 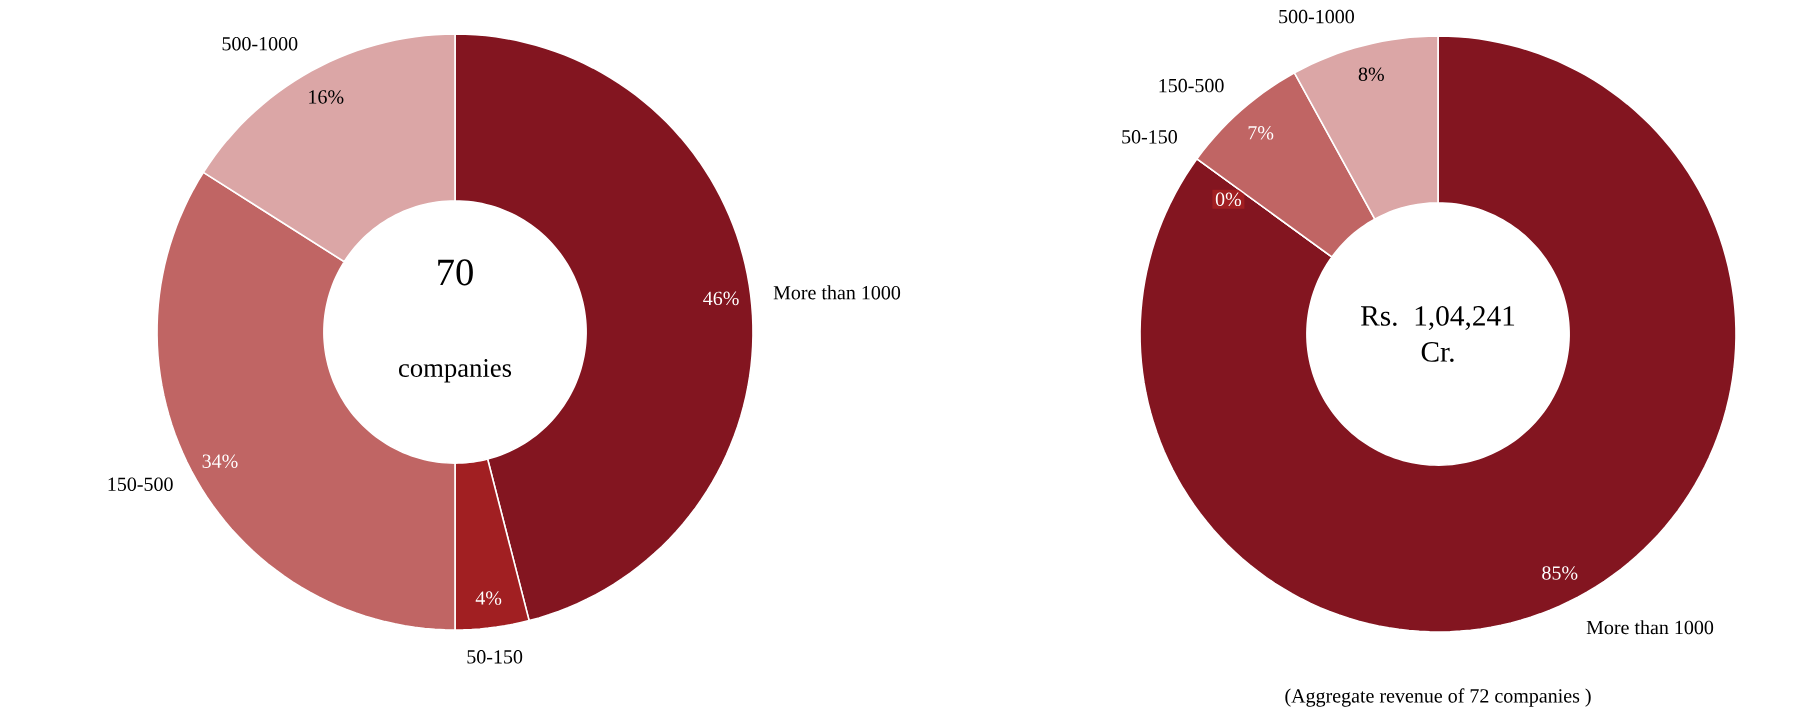 I want to click on text: companies, so click(x=455, y=371).